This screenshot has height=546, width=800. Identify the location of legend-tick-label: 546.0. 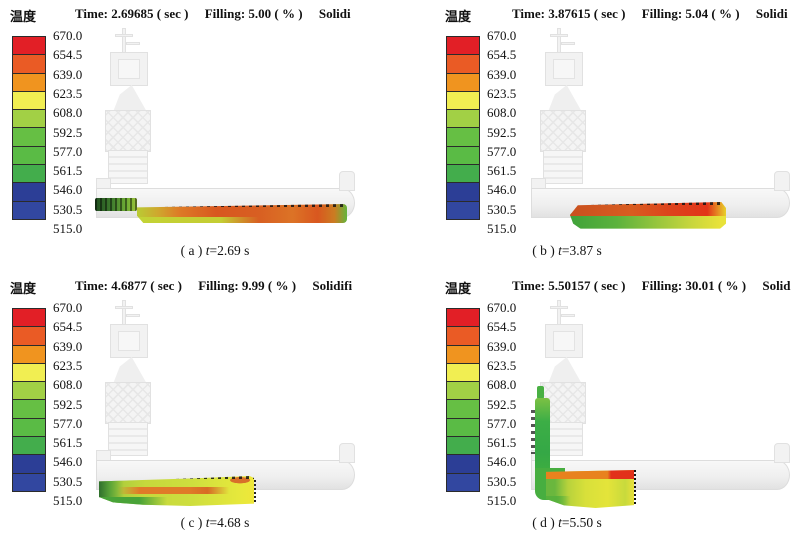
(68, 462).